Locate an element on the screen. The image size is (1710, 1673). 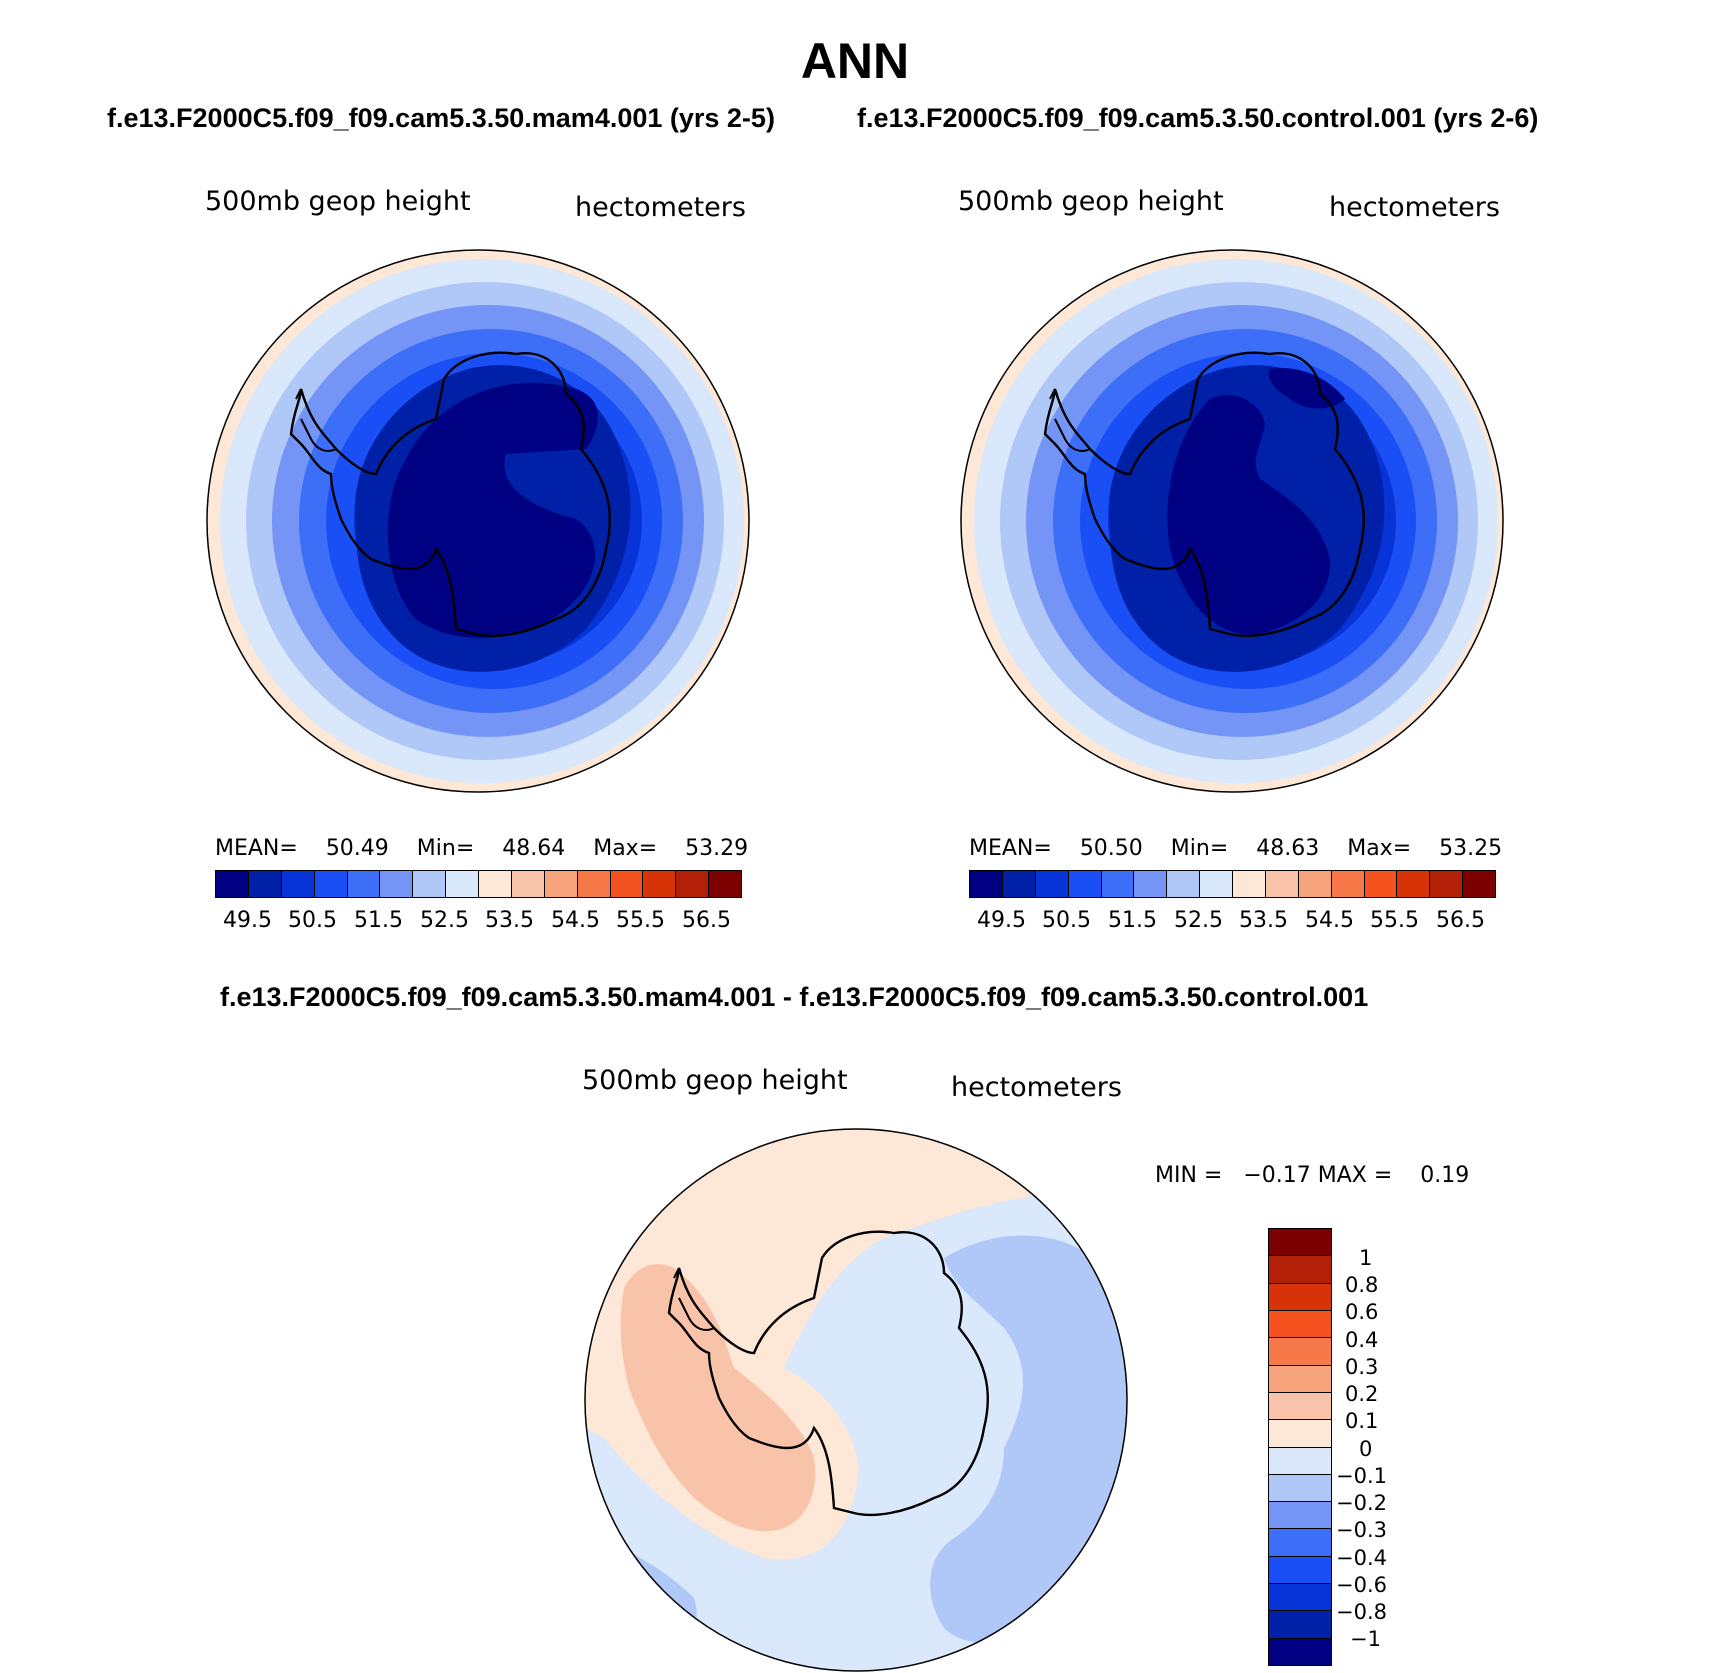
panel3-colorbar-label: 0.4 is located at coordinates (1362, 1340).